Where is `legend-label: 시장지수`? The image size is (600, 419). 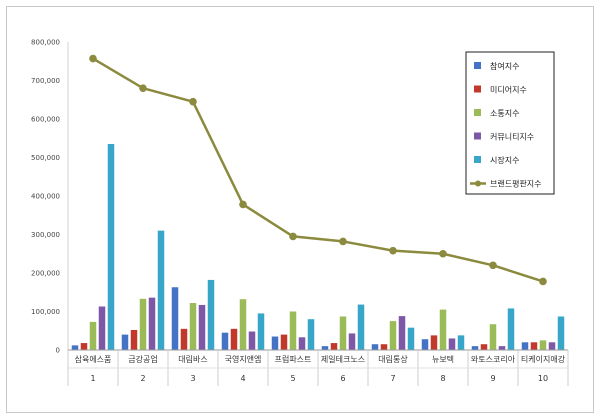 legend-label: 시장지수 is located at coordinates (504, 160).